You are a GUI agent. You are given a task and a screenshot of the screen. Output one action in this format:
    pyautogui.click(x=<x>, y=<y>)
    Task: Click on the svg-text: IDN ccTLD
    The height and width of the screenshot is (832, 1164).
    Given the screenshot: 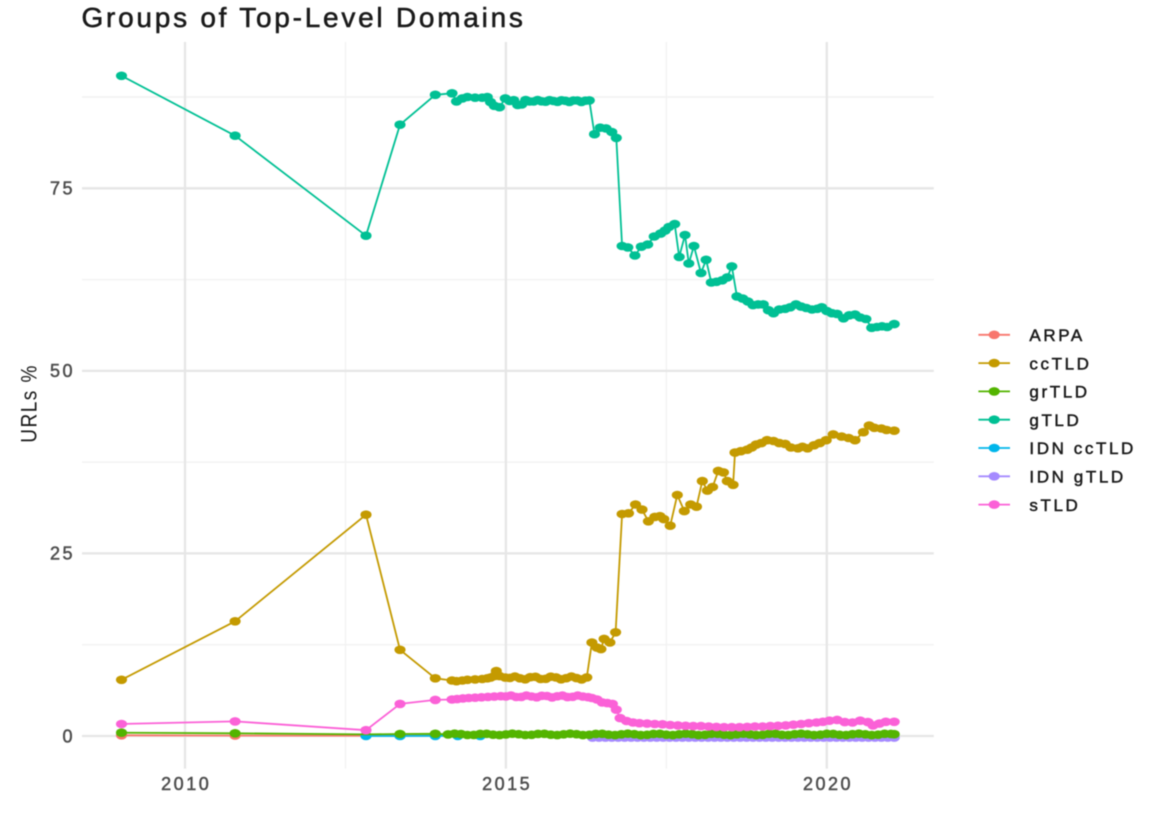 What is the action you would take?
    pyautogui.click(x=1082, y=448)
    